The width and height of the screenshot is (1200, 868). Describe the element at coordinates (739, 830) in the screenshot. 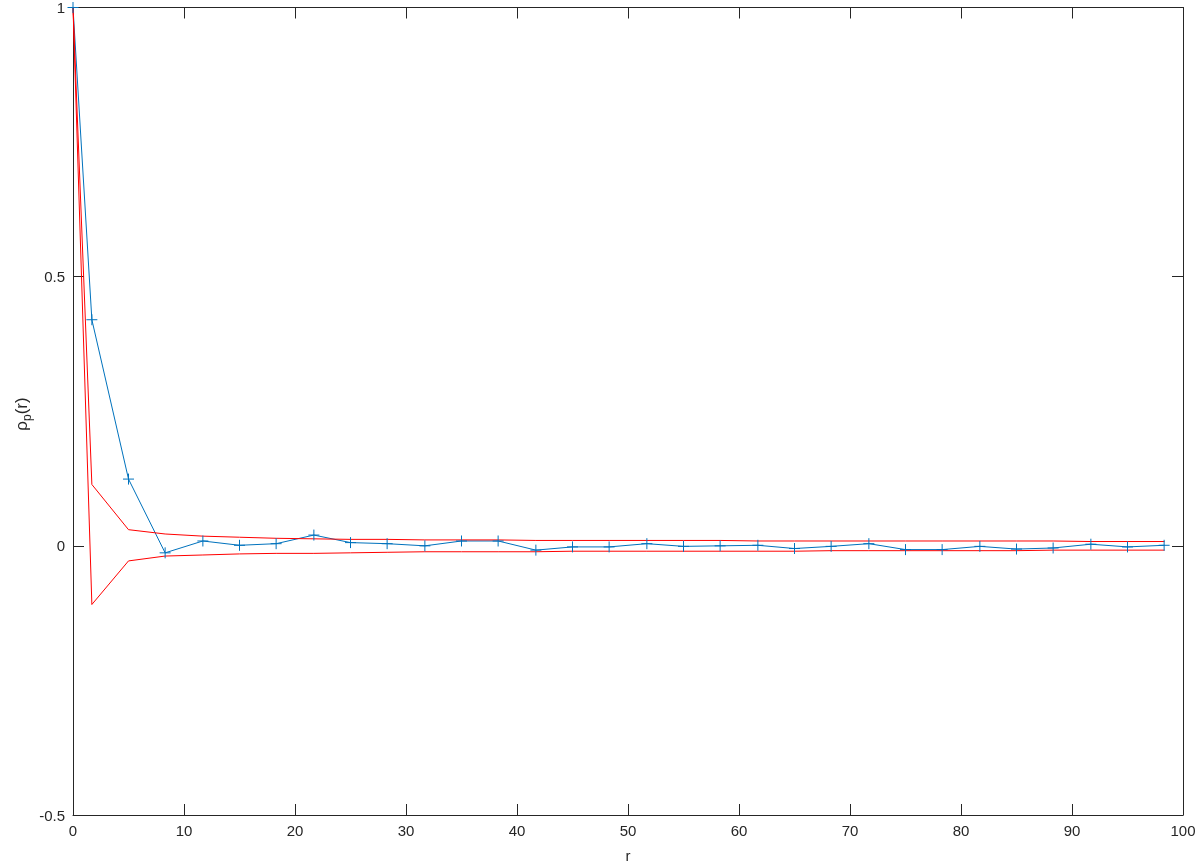

I see `x-tick-label: 60` at that location.